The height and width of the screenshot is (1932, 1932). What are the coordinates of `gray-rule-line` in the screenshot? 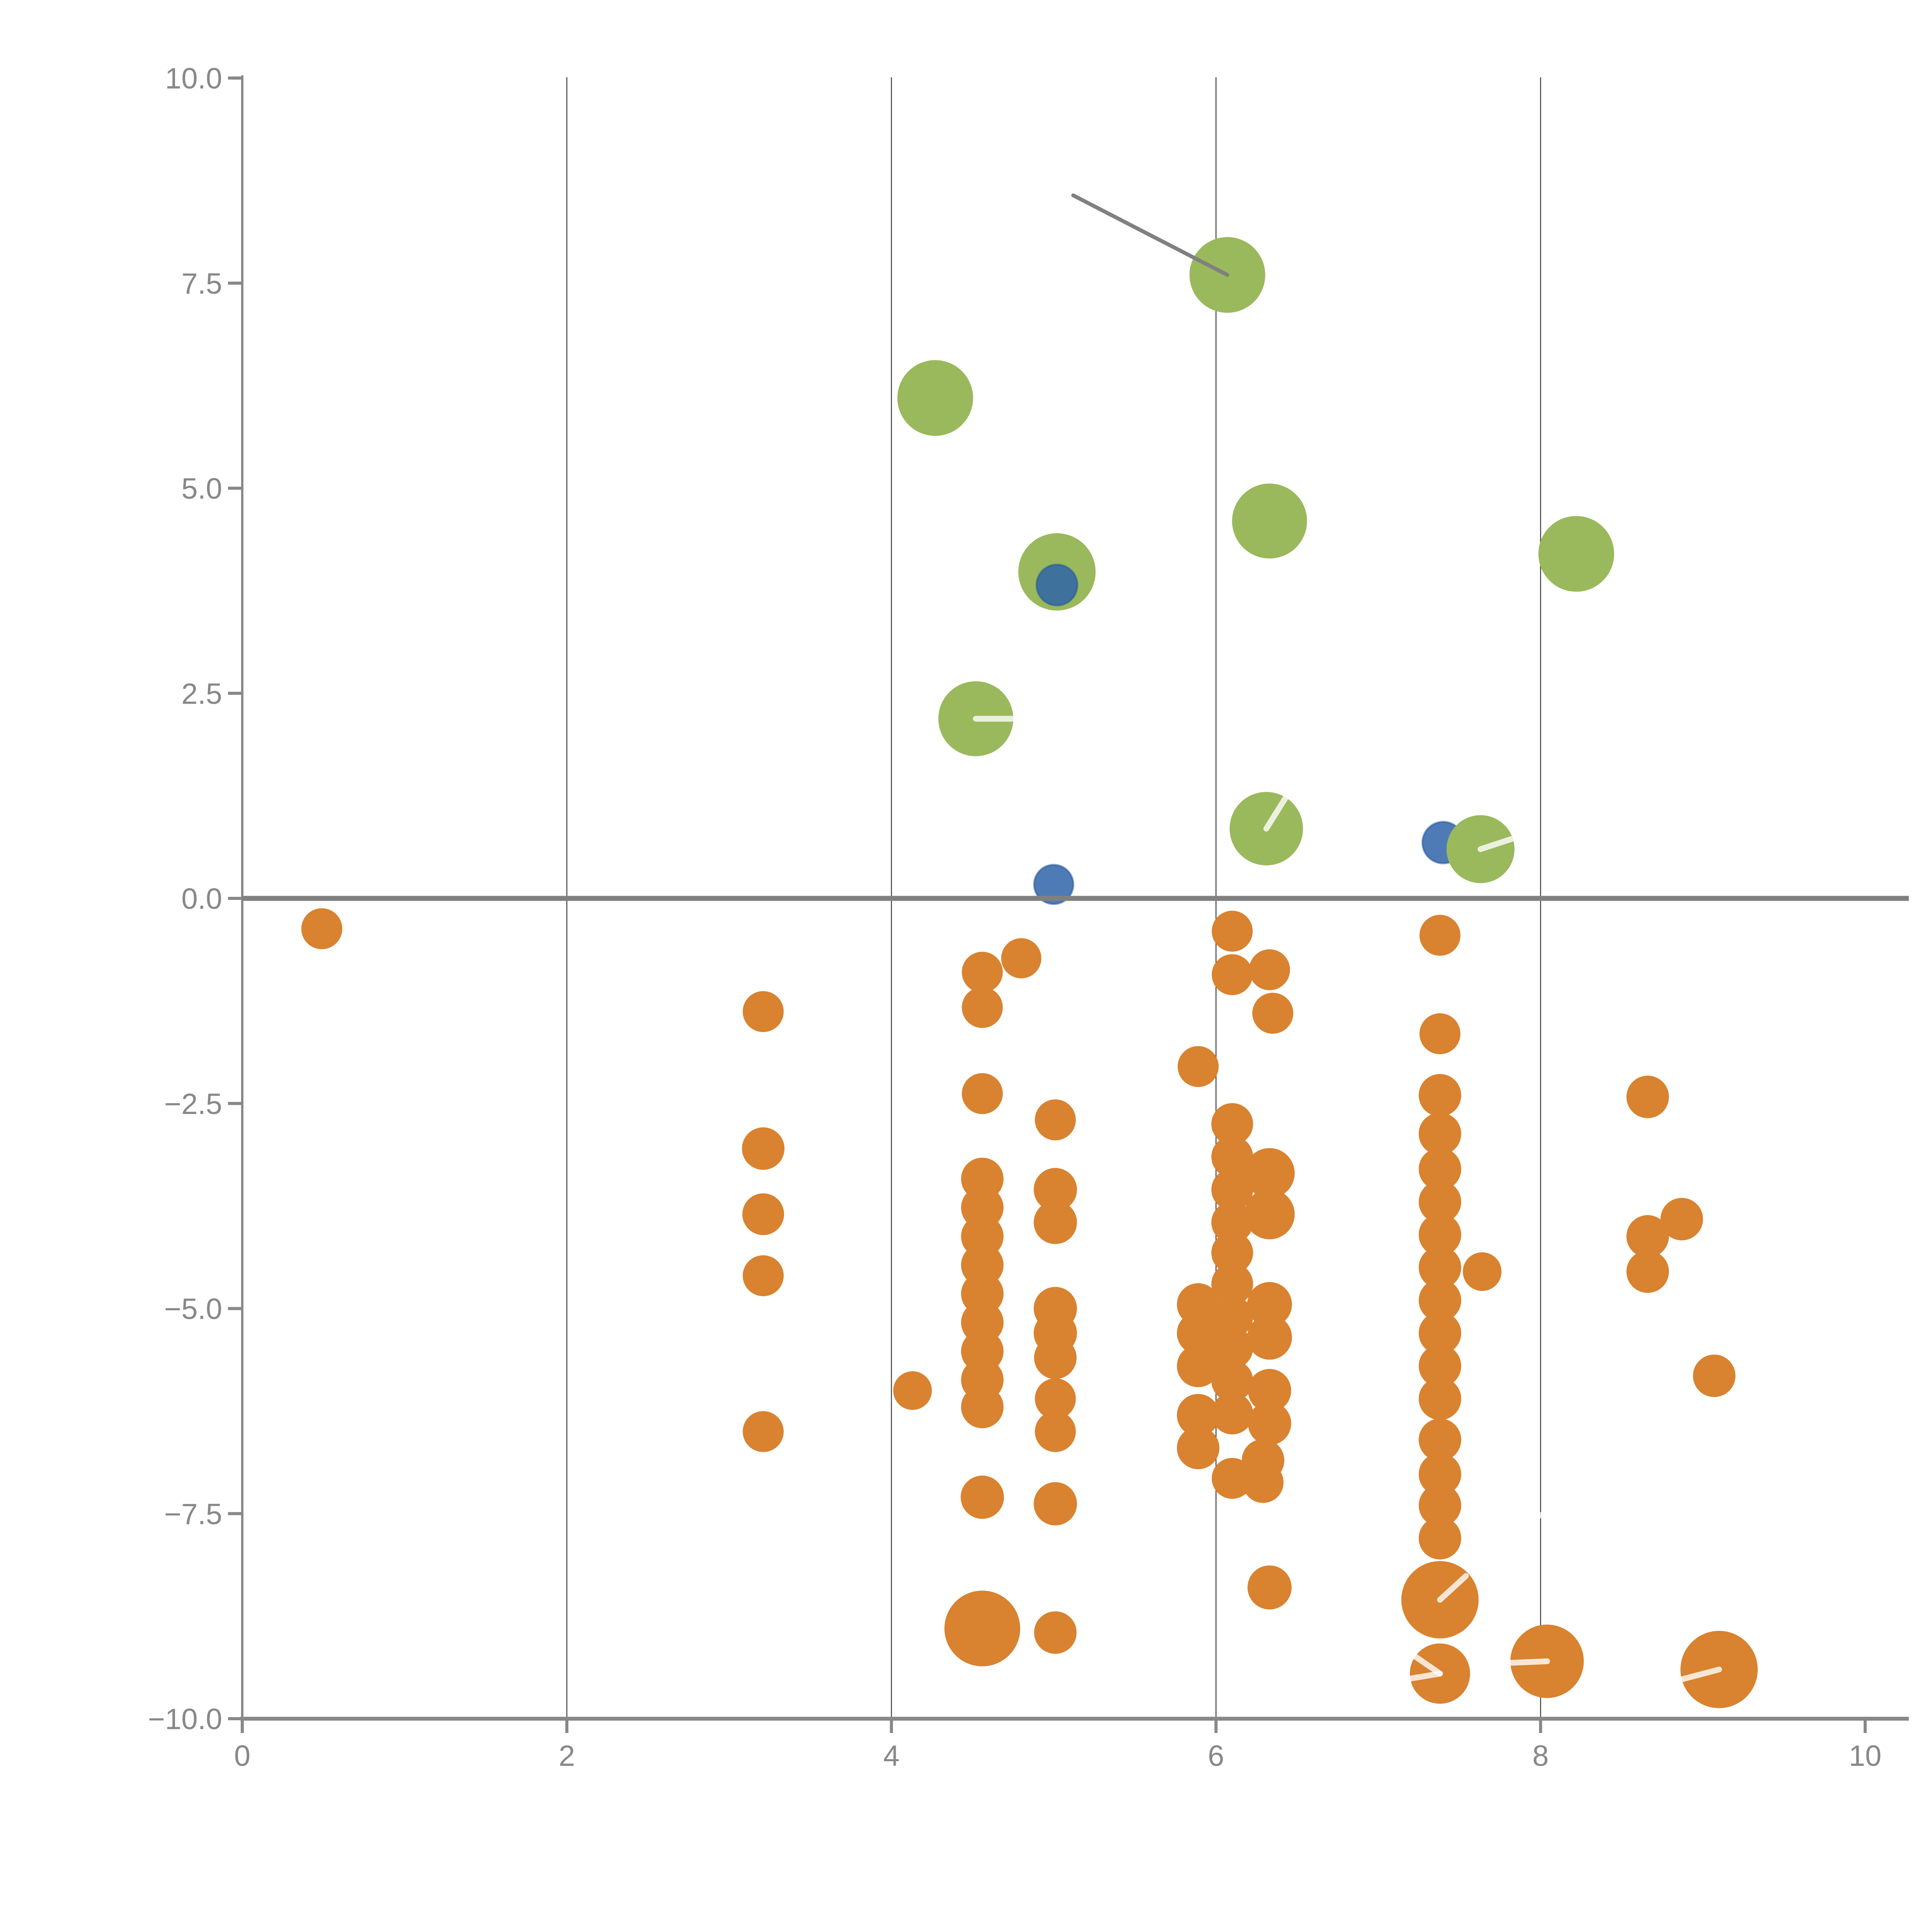 It's located at (1150, 235).